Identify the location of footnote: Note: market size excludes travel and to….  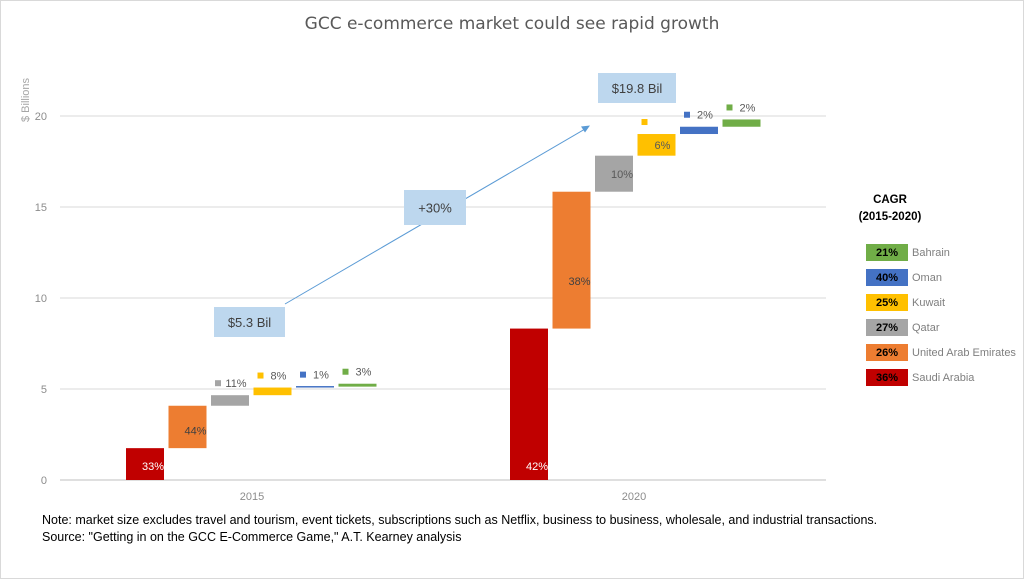
(492, 529).